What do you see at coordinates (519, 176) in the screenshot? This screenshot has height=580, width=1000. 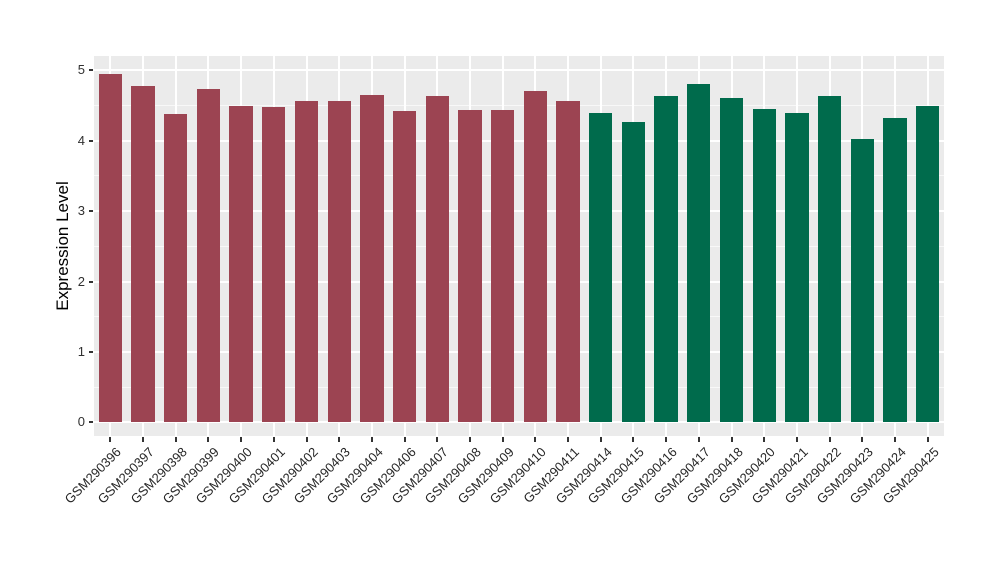 I see `gridline-minor-y3.5` at bounding box center [519, 176].